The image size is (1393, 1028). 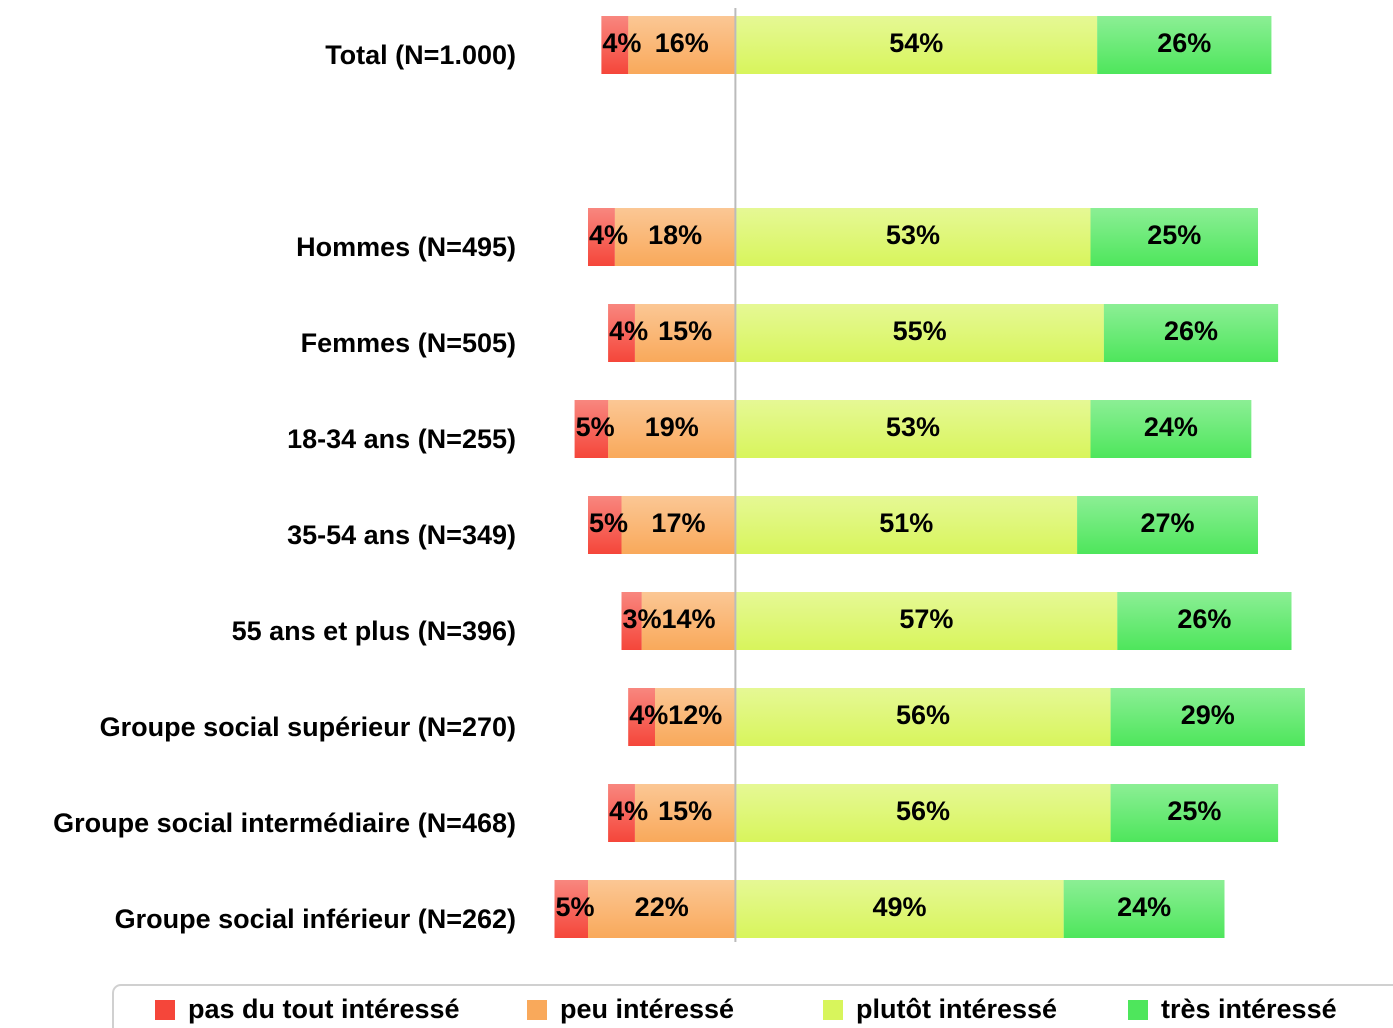 I want to click on category-label: Groupe social intermédiaire (N=468), so click(x=284, y=823).